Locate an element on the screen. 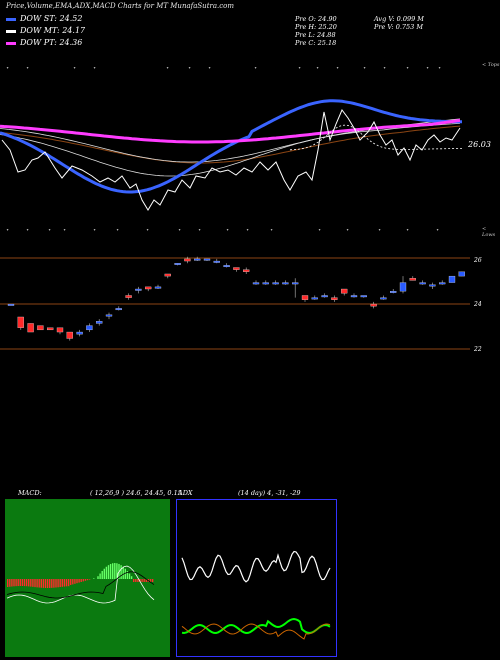 The height and width of the screenshot is (660, 500). lows-label: < Lows is located at coordinates (489, 232).